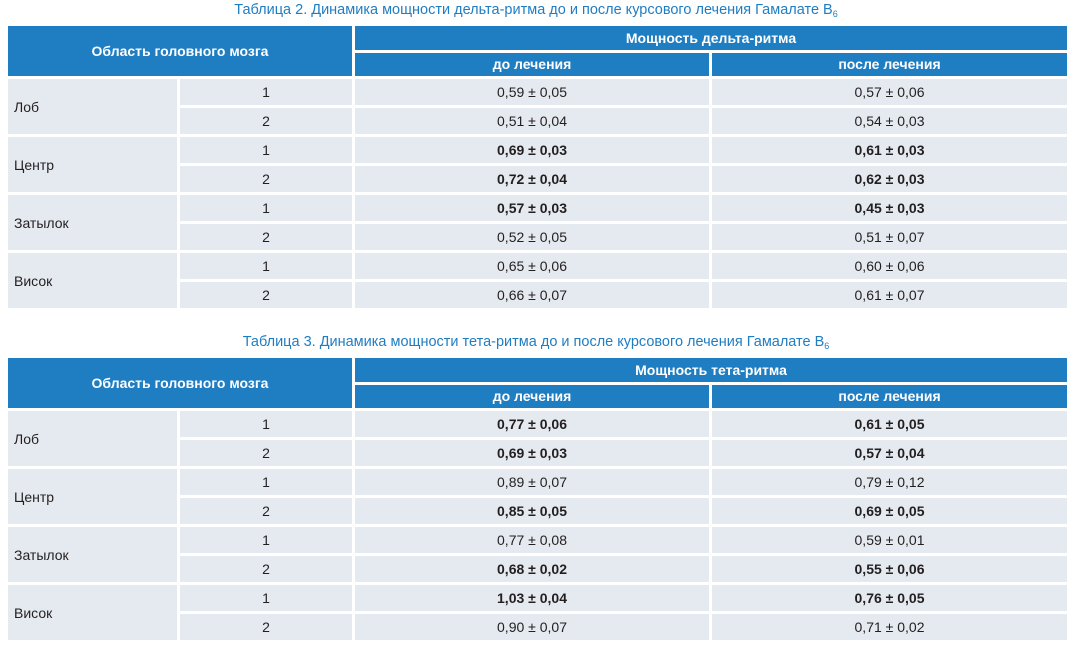 The image size is (1072, 654). I want to click on after-value-cell: 0,62 ± 0,03, so click(889, 179).